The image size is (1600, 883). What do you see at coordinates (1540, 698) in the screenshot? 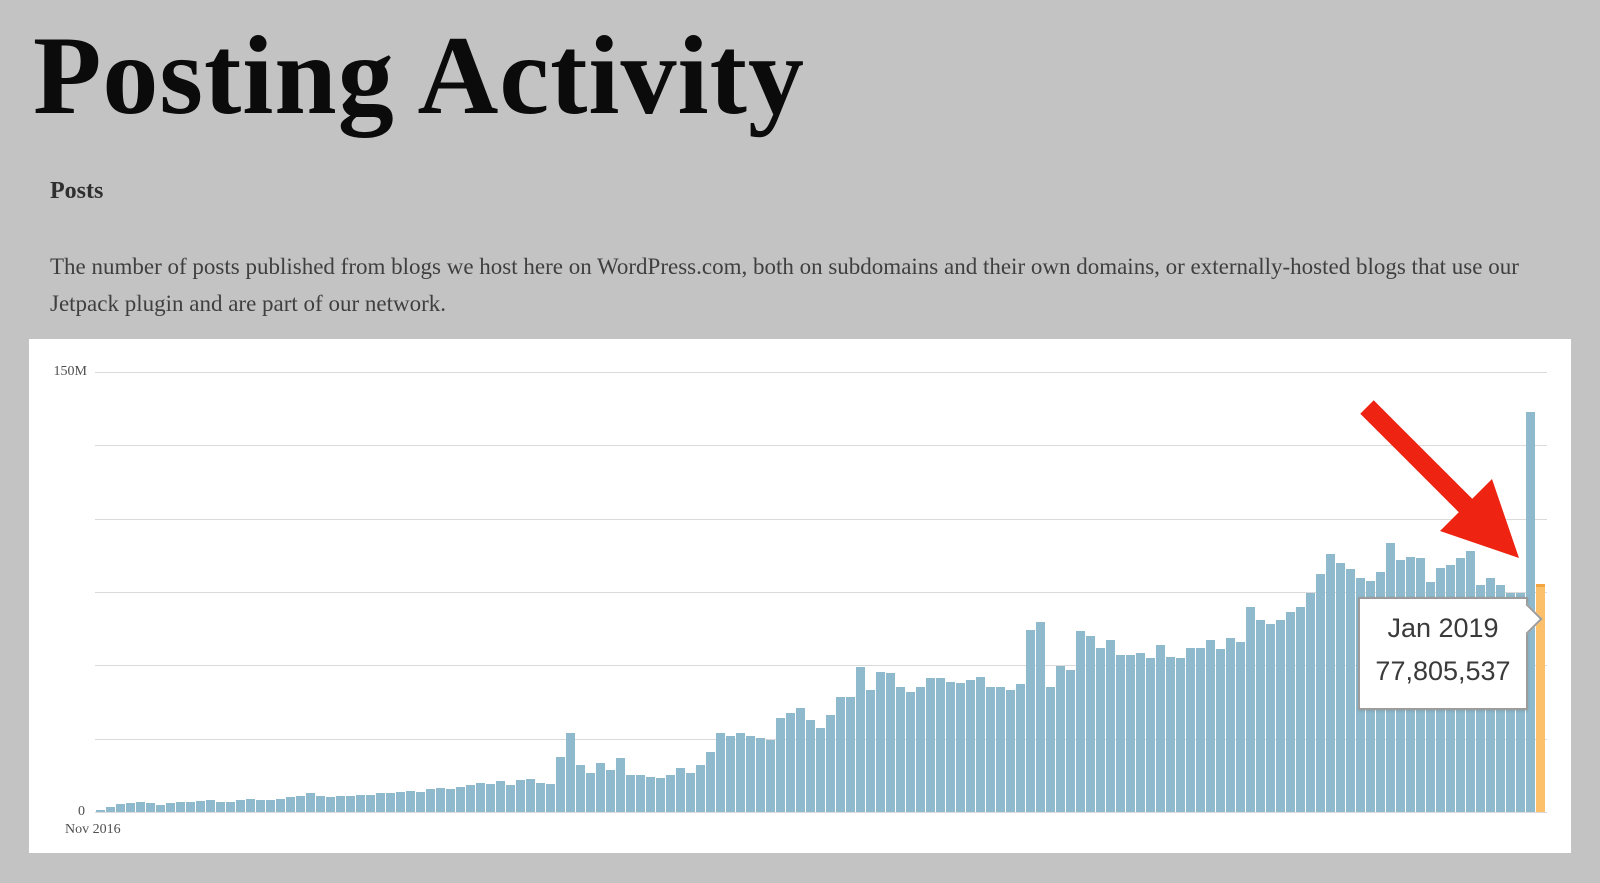
I see `bar-highlighted-jan-2019` at bounding box center [1540, 698].